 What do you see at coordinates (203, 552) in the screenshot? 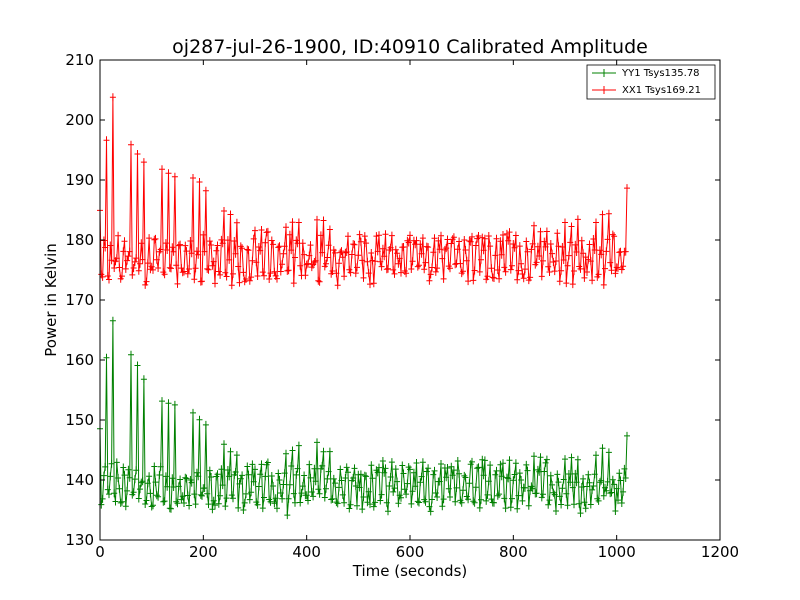
I see `x-tick-label-1: 200` at bounding box center [203, 552].